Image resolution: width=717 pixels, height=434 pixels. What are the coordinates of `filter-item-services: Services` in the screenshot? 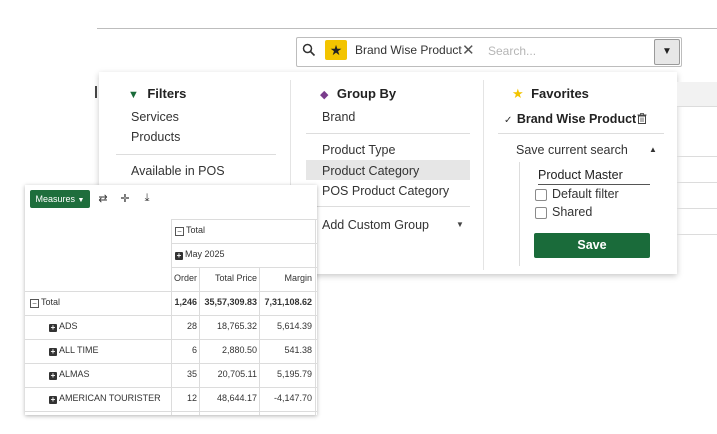 It's located at (155, 117).